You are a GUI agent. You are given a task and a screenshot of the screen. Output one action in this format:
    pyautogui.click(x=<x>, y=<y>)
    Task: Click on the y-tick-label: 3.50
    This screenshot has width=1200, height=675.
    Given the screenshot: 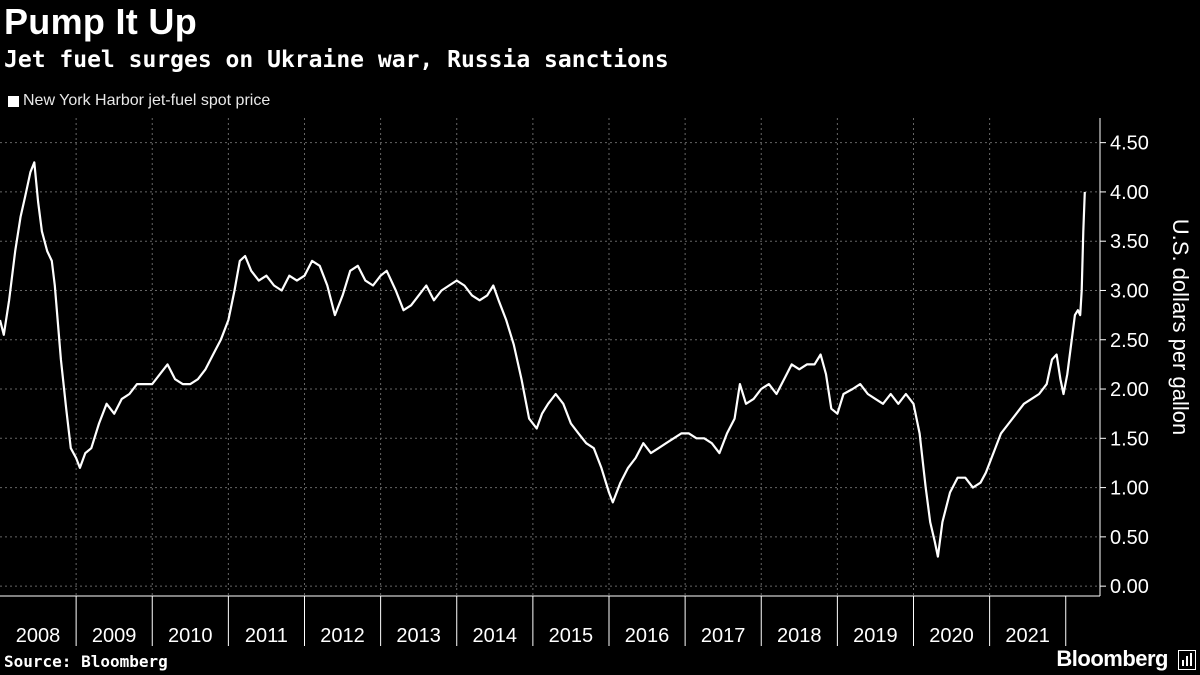 What is the action you would take?
    pyautogui.click(x=1129, y=242)
    